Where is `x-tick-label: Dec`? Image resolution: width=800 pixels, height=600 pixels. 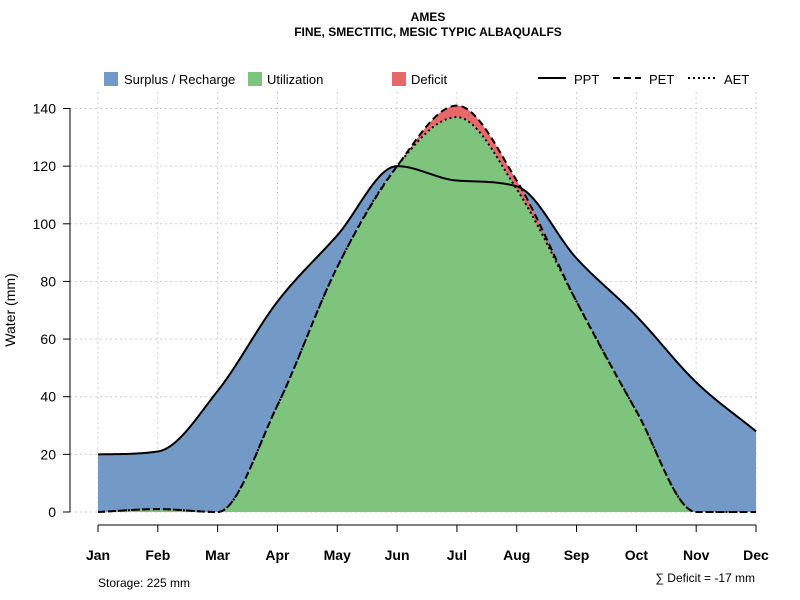 x-tick-label: Dec is located at coordinates (756, 555).